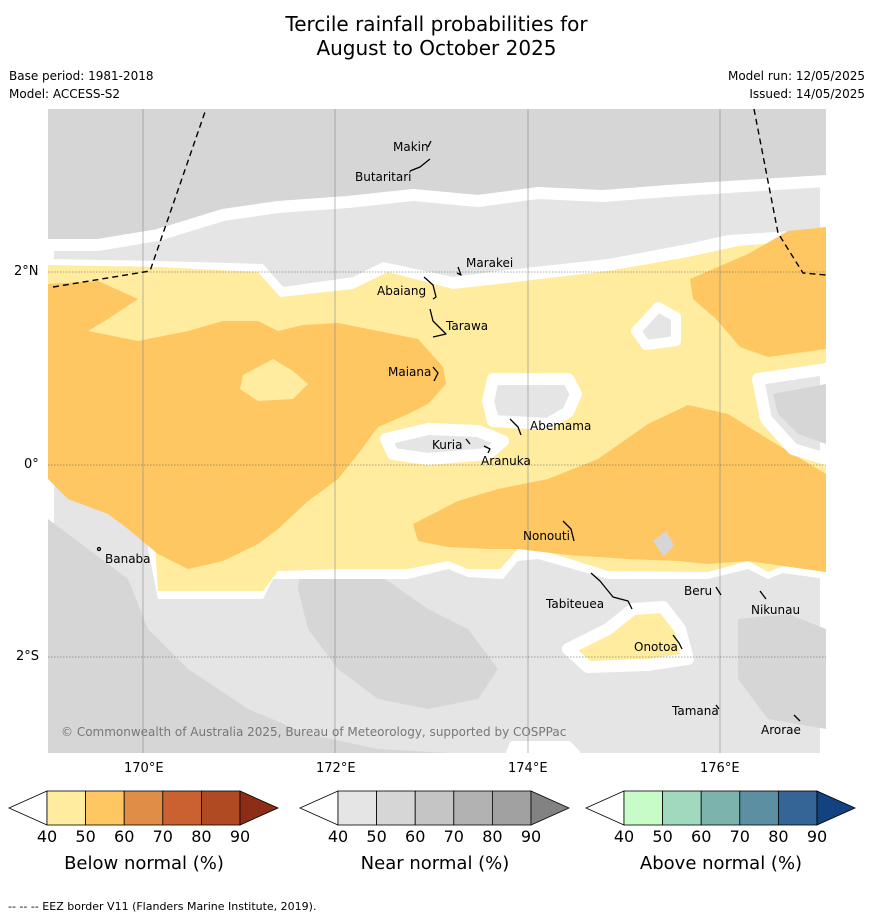  I want to click on island-makin: Makin, so click(411, 147).